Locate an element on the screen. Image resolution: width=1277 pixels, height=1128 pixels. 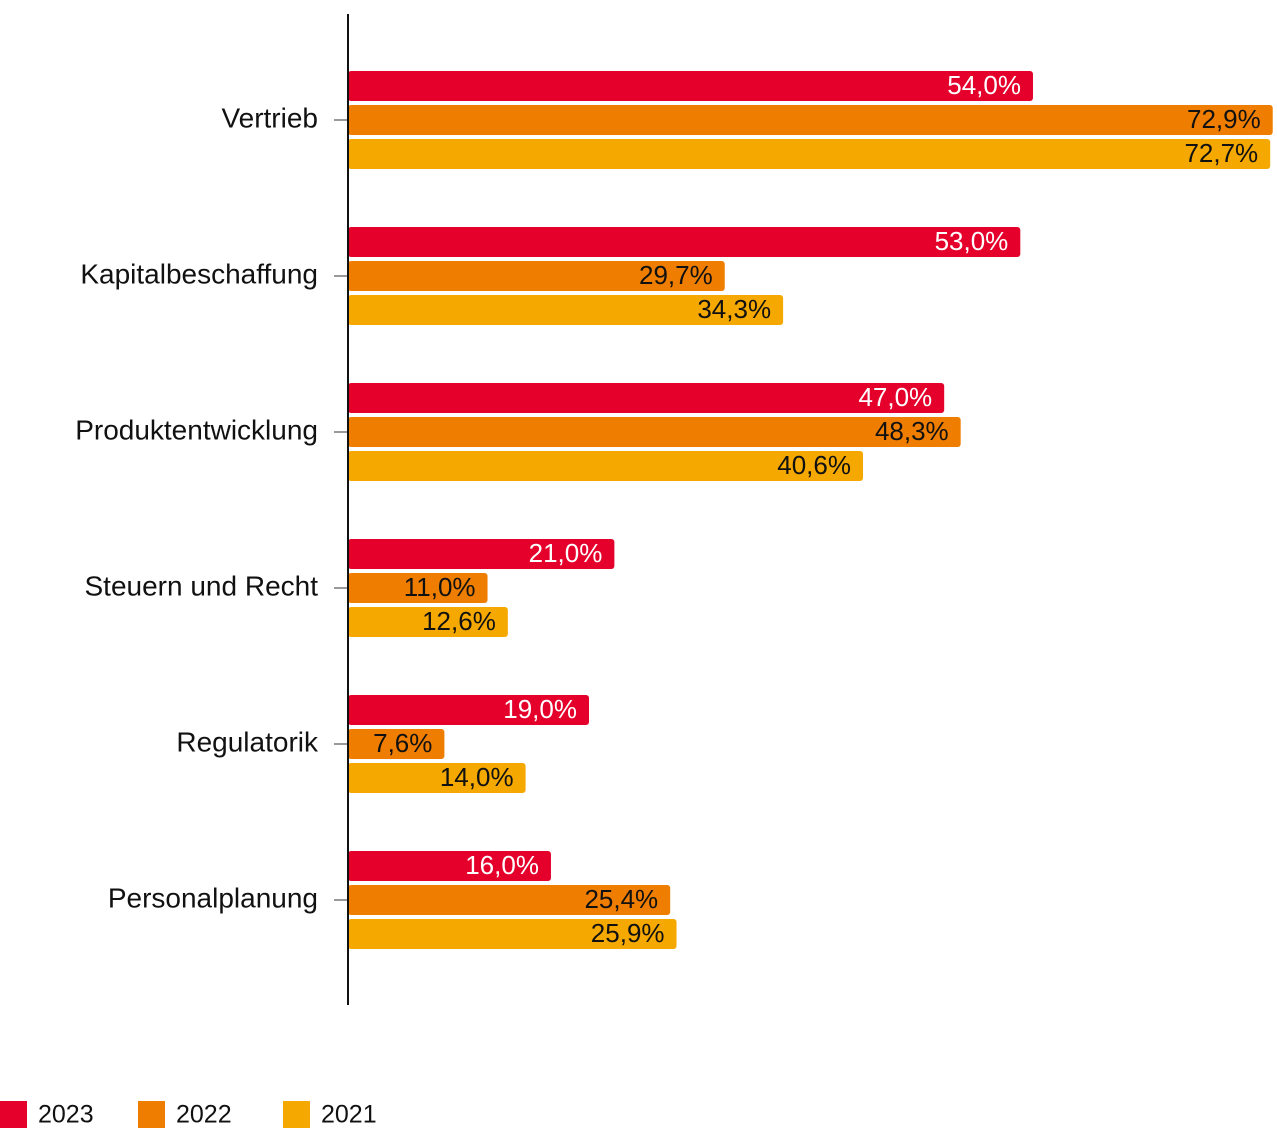
value-label: 16,0% is located at coordinates (502, 865).